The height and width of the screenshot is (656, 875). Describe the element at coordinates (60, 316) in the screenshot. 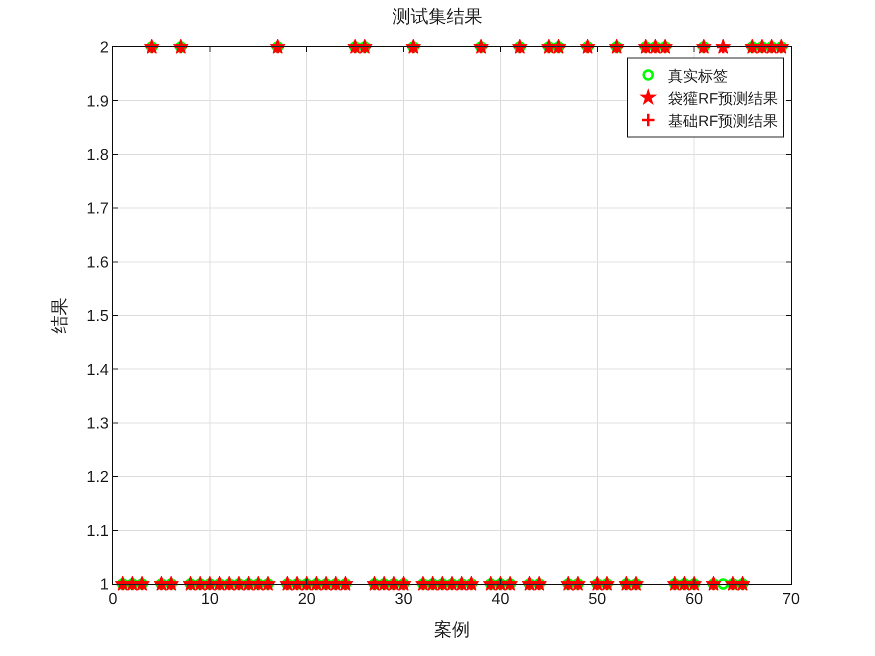

I see `y-axis-title: 结果` at that location.